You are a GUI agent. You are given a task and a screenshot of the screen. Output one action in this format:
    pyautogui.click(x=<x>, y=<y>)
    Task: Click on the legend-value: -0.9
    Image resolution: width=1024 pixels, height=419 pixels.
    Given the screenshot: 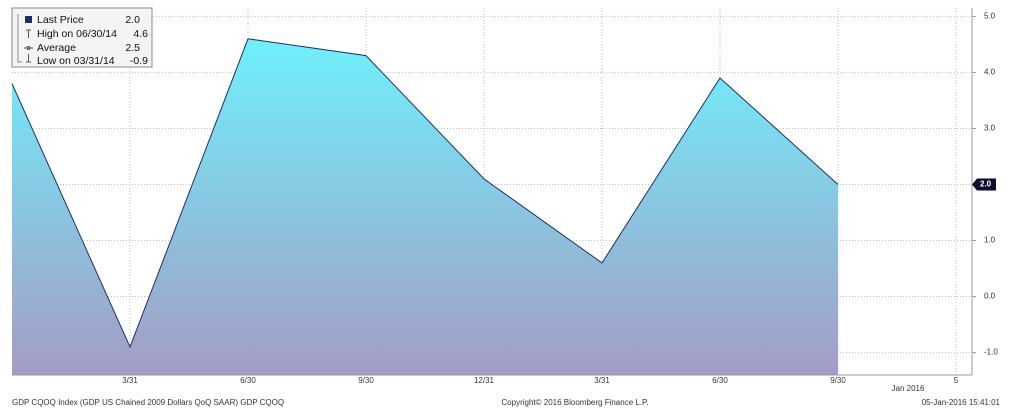 What is the action you would take?
    pyautogui.click(x=139, y=61)
    